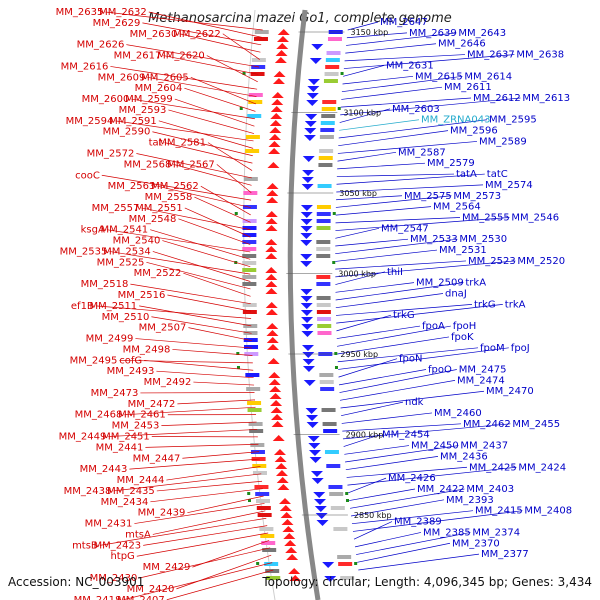  I want to click on right-gene-label: MM_2555, so click(486, 217).